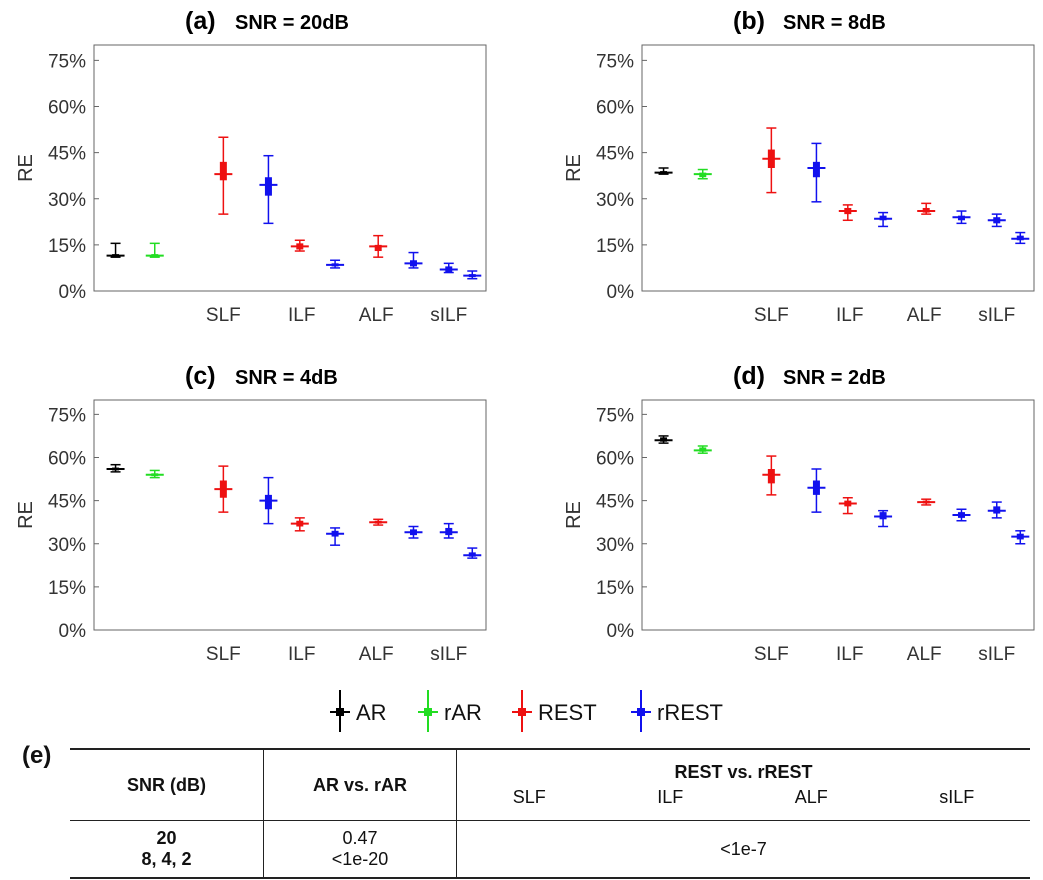  Describe the element at coordinates (811, 797) in the screenshot. I see `subheader-alf: ALF` at that location.